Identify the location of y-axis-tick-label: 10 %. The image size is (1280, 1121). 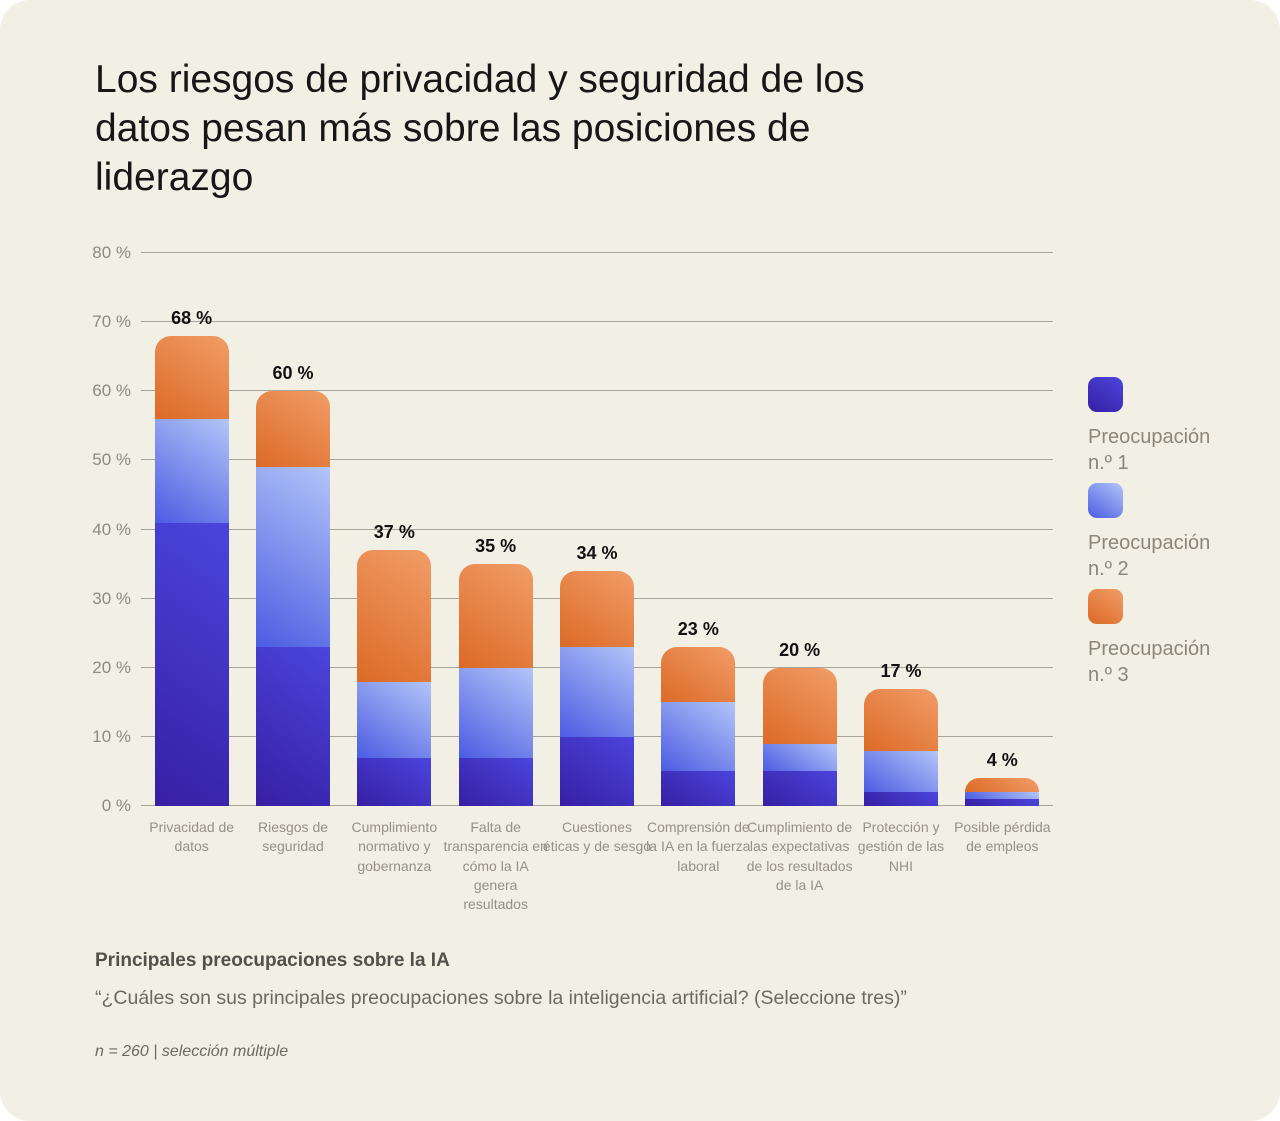
(111, 736).